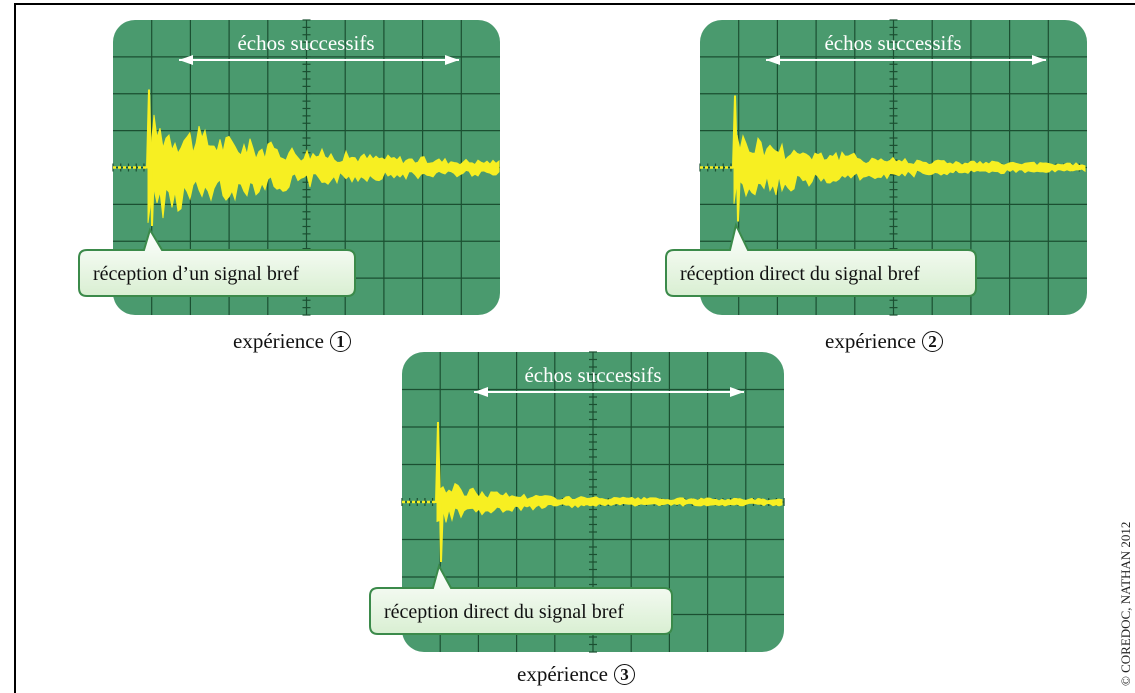  What do you see at coordinates (932, 341) in the screenshot?
I see `experience-number-badge: 2` at bounding box center [932, 341].